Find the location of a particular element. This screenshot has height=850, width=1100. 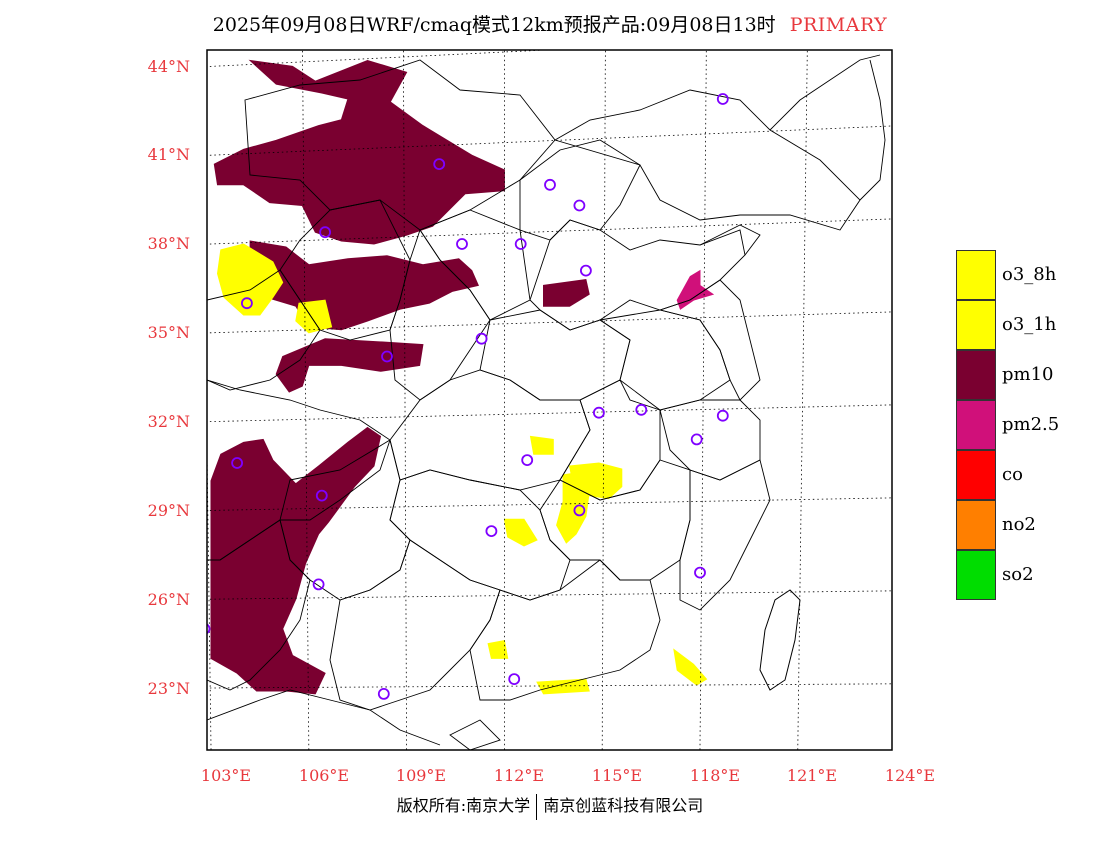

lat-label-26: 26°N is located at coordinates (168, 599).